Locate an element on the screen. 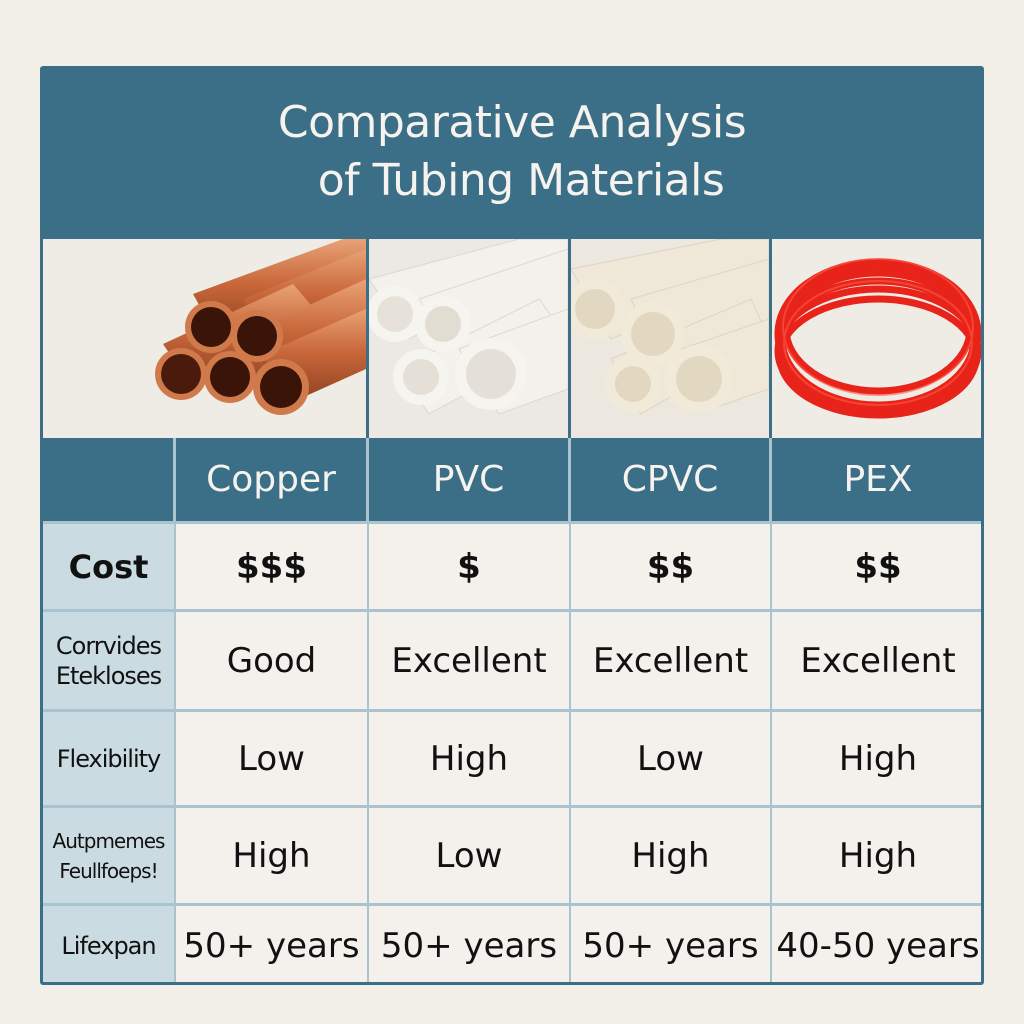 The image size is (1024, 1024). copper-pipes-image is located at coordinates (204, 338).